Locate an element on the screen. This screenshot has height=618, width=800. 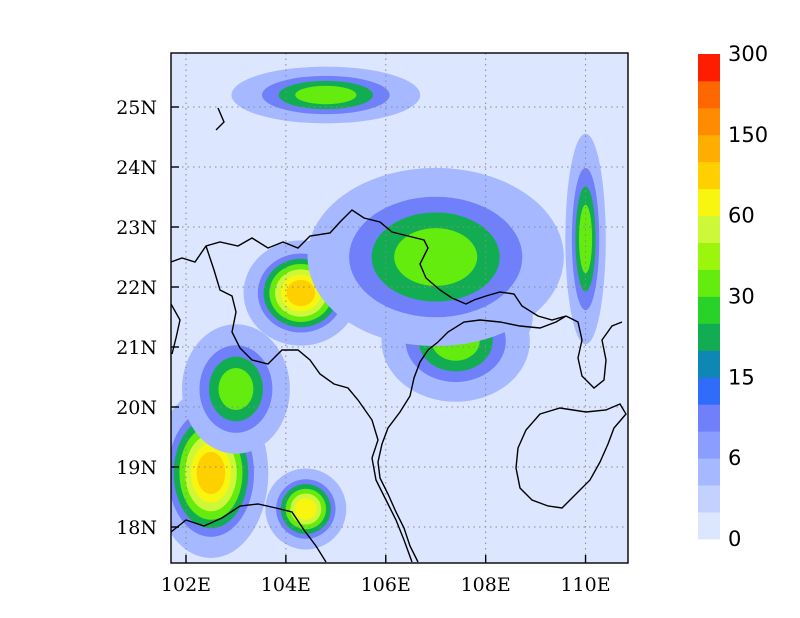
colorbar-label: 300 is located at coordinates (748, 54).